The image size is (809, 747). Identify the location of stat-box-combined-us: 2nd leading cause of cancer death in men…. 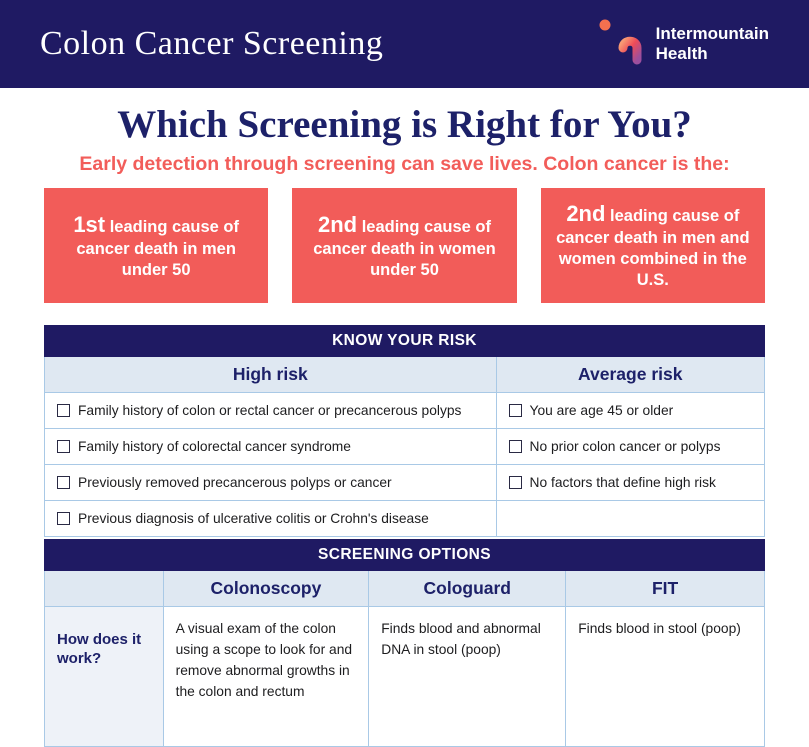
(652, 246).